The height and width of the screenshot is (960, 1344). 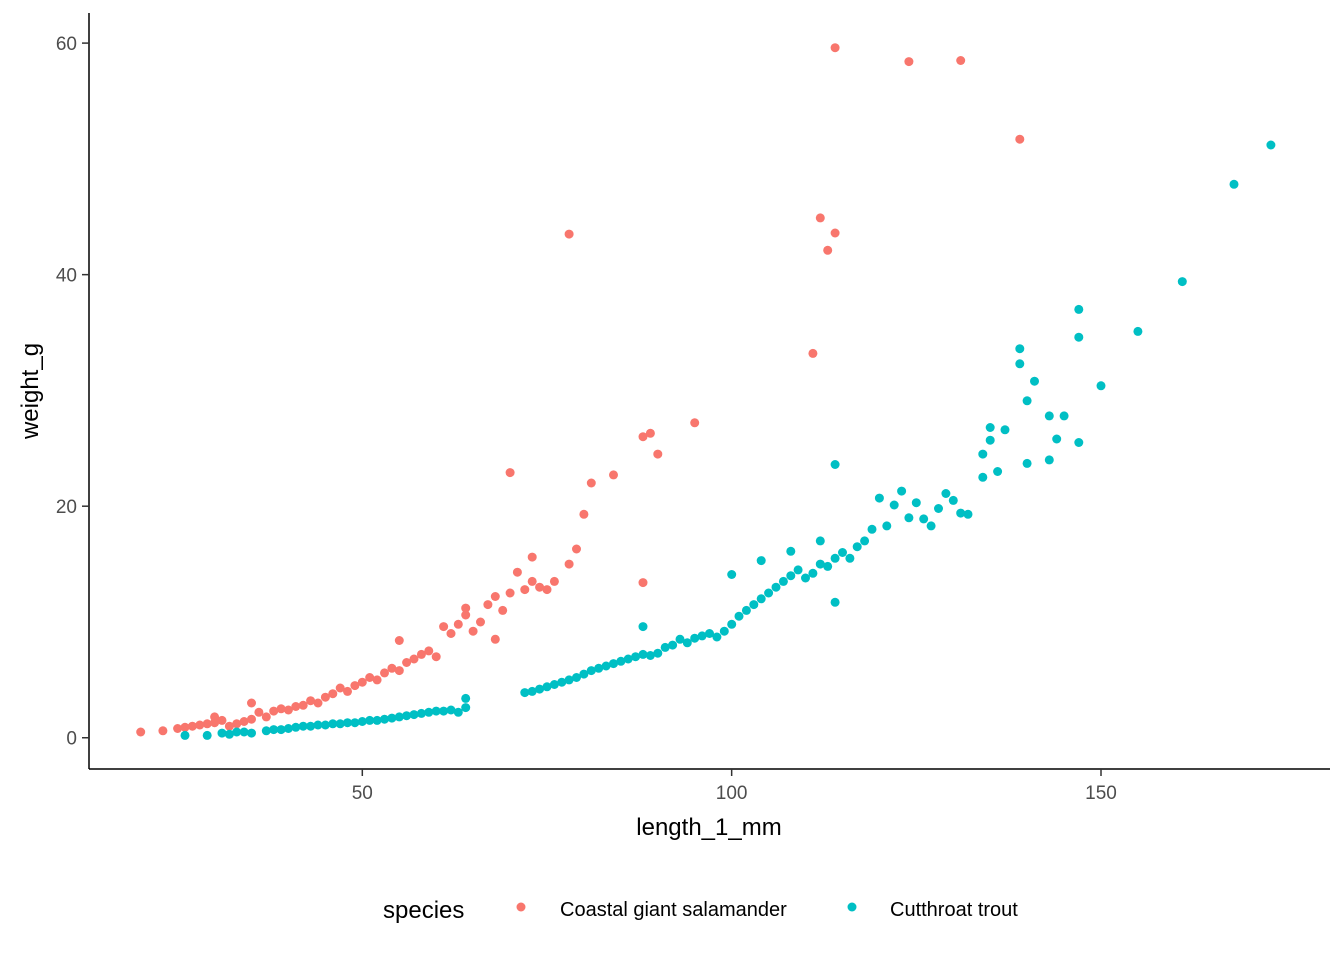 What do you see at coordinates (521, 907) in the screenshot?
I see `legend-key-salamander` at bounding box center [521, 907].